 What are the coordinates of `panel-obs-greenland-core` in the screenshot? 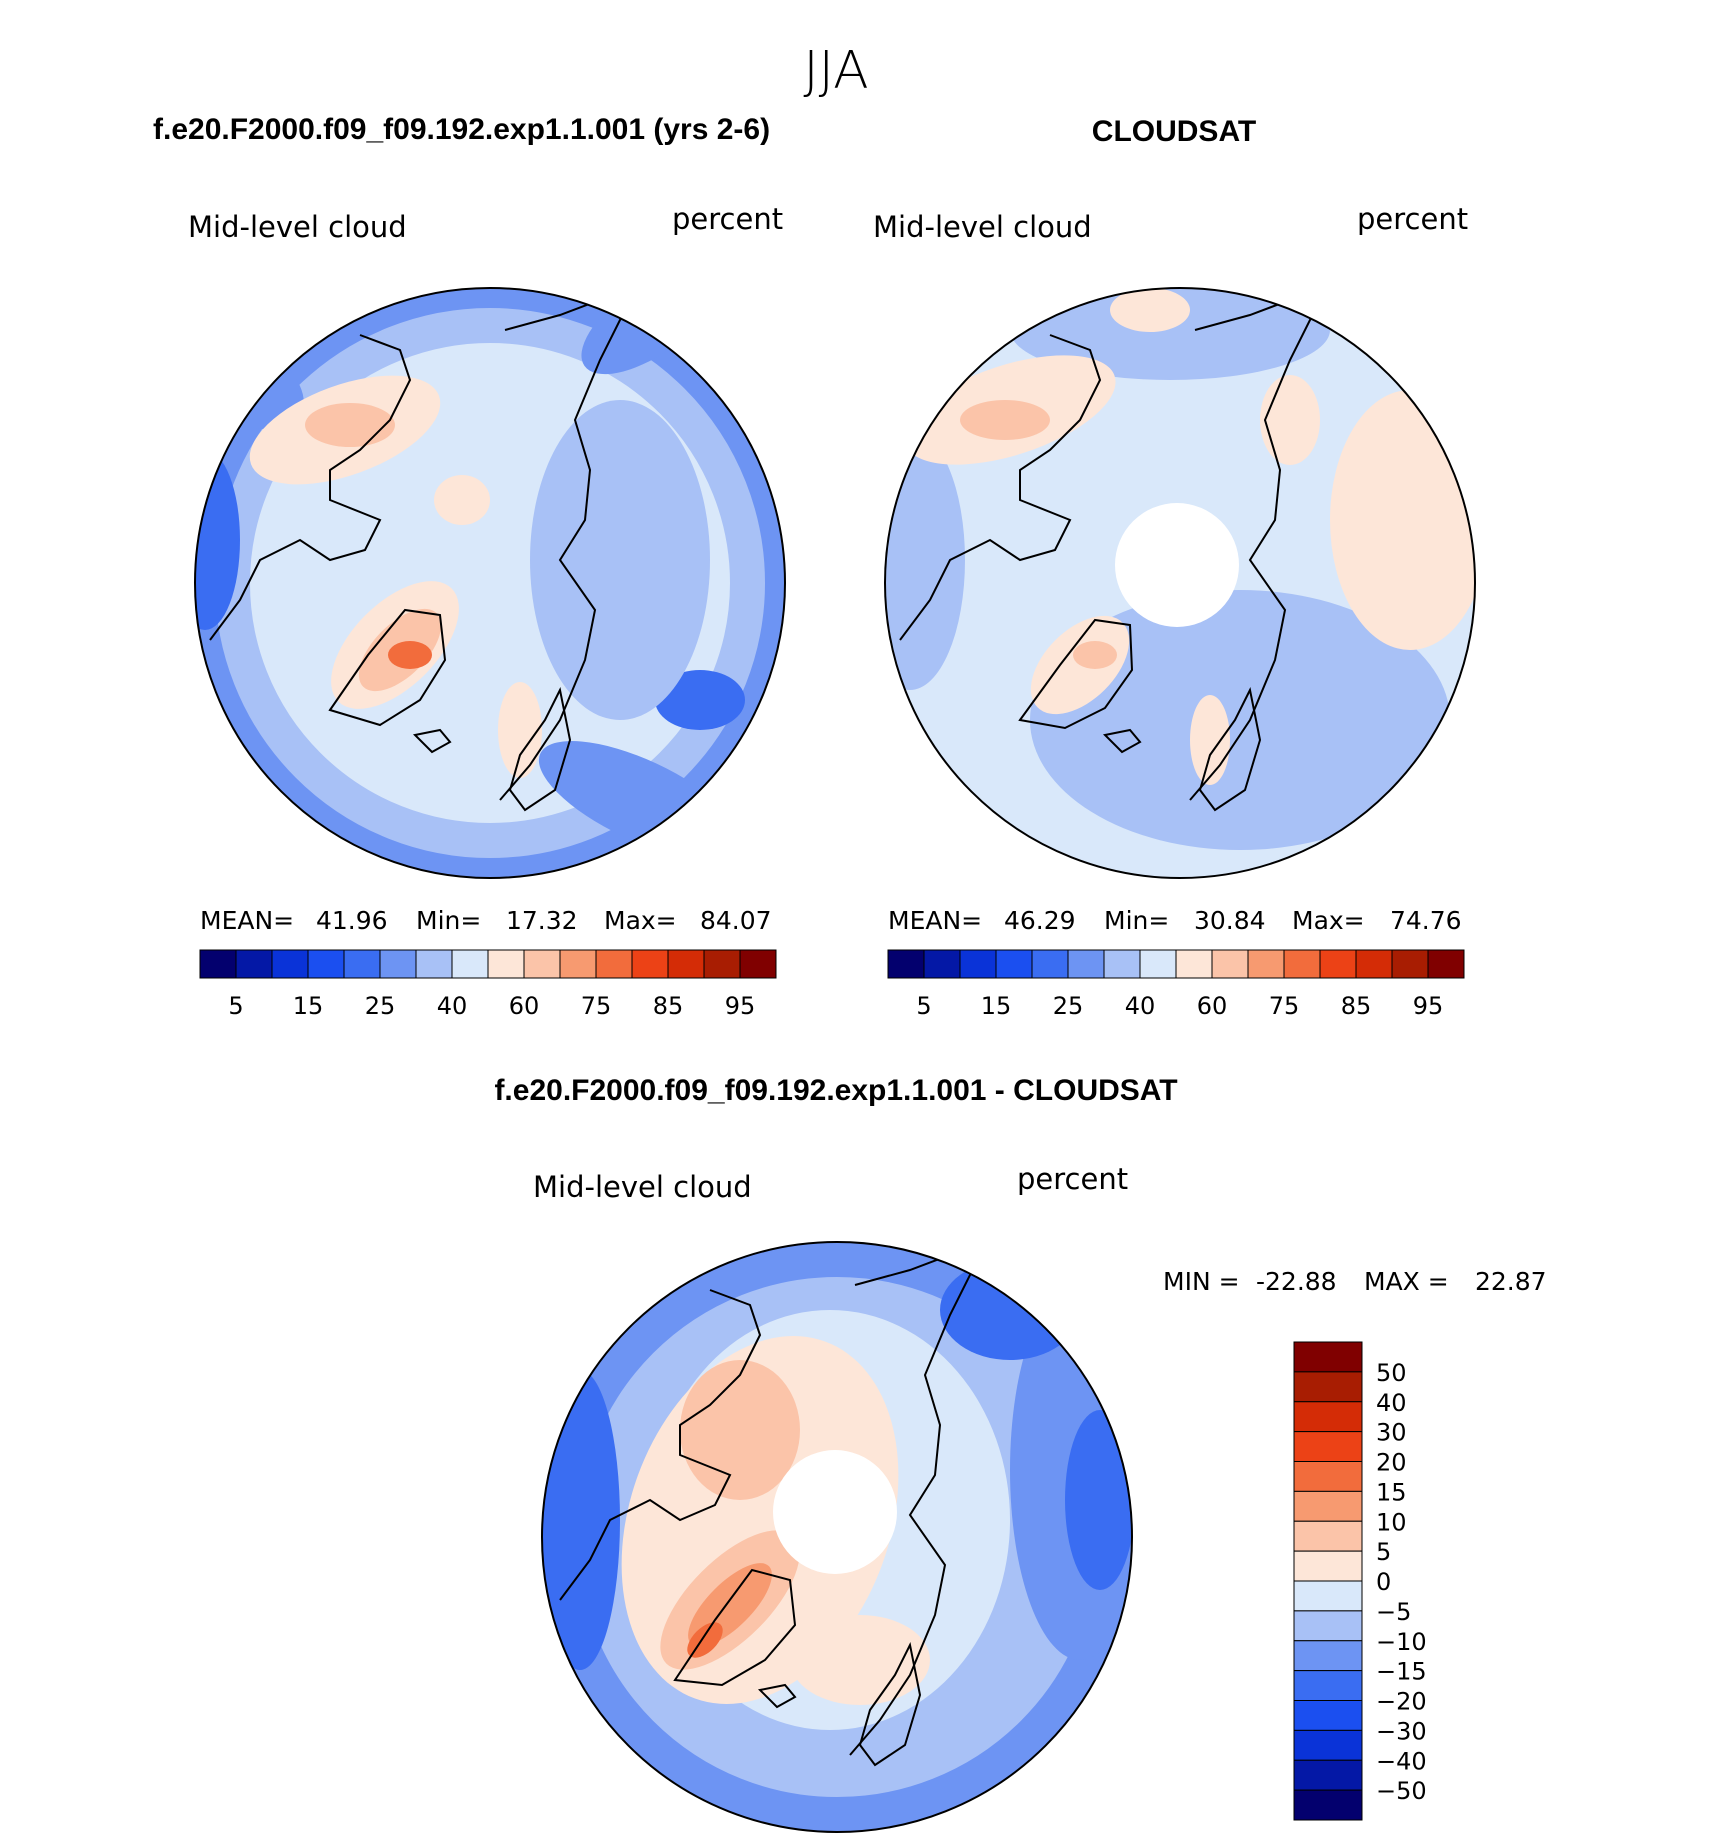 It's located at (1095, 655).